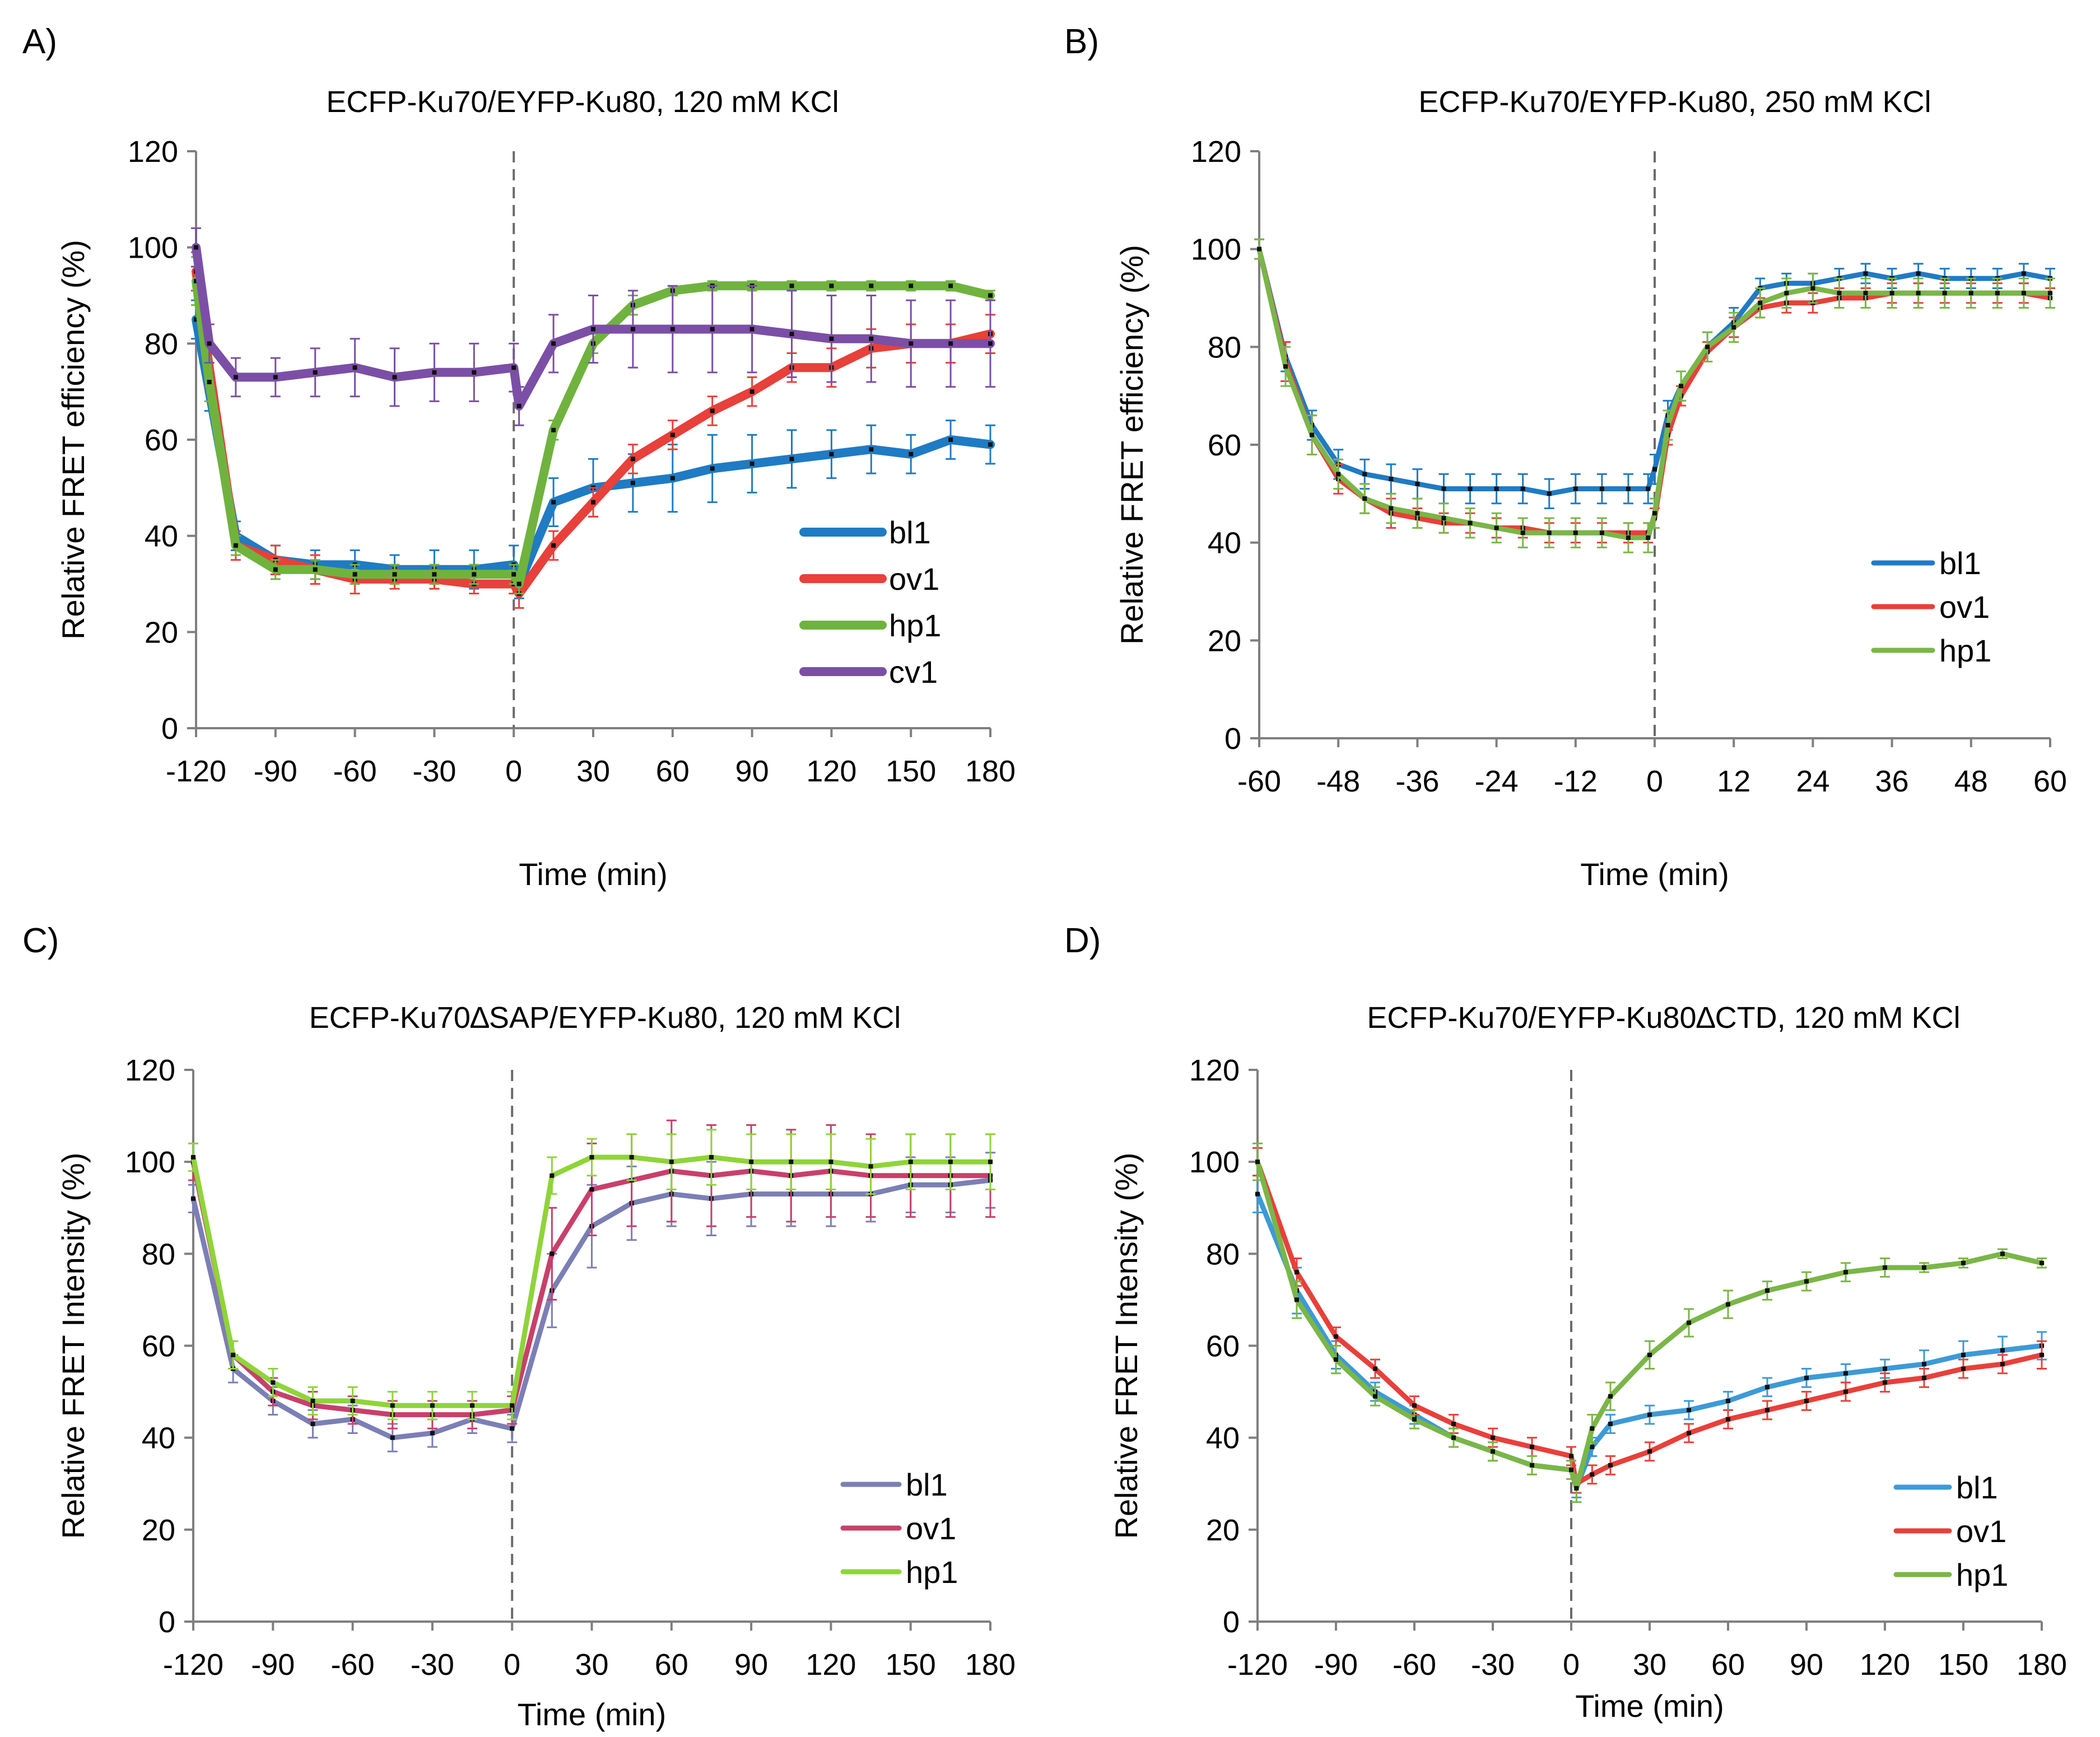 This screenshot has width=2100, height=1737. Describe the element at coordinates (831, 771) in the screenshot. I see `x-tick-label: 120` at that location.